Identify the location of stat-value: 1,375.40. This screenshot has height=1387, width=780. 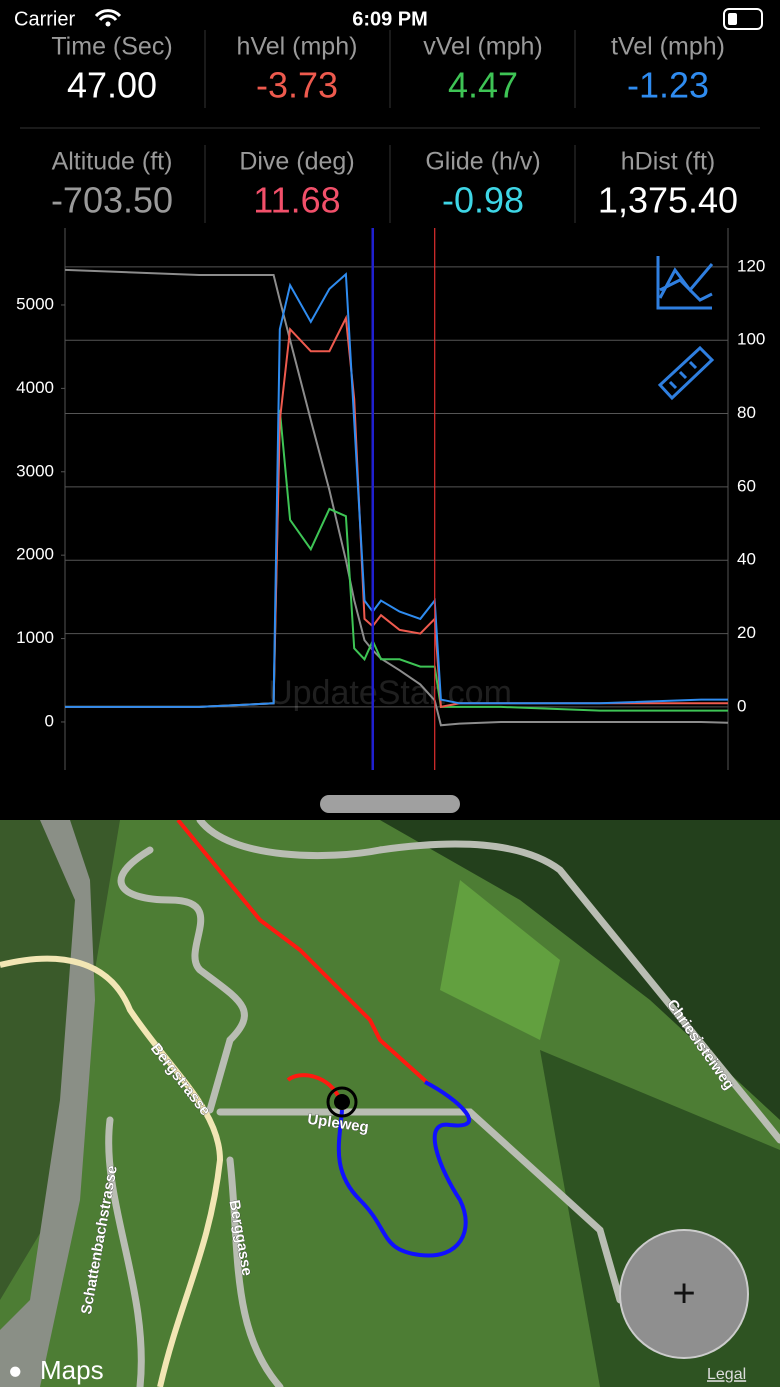
(668, 200).